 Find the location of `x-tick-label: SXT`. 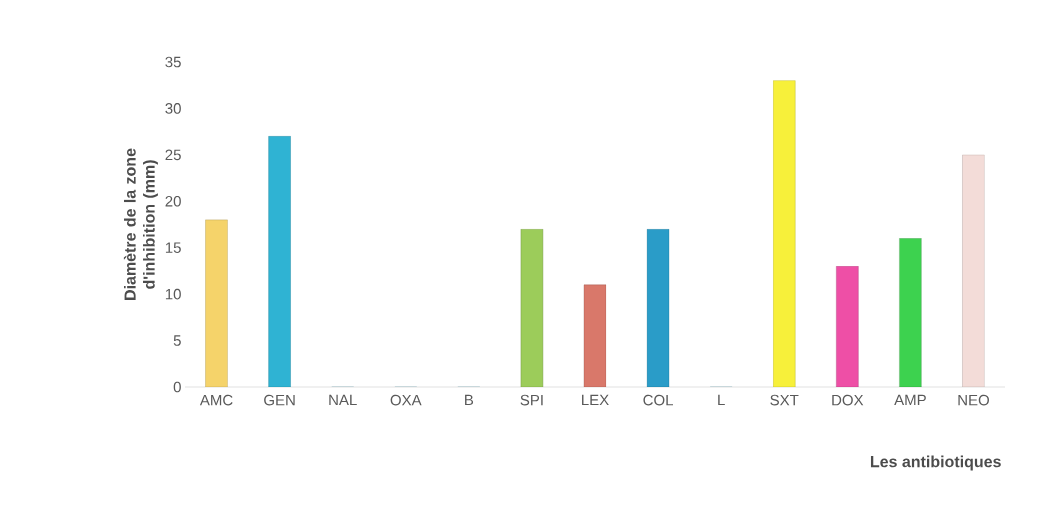

x-tick-label: SXT is located at coordinates (784, 400).